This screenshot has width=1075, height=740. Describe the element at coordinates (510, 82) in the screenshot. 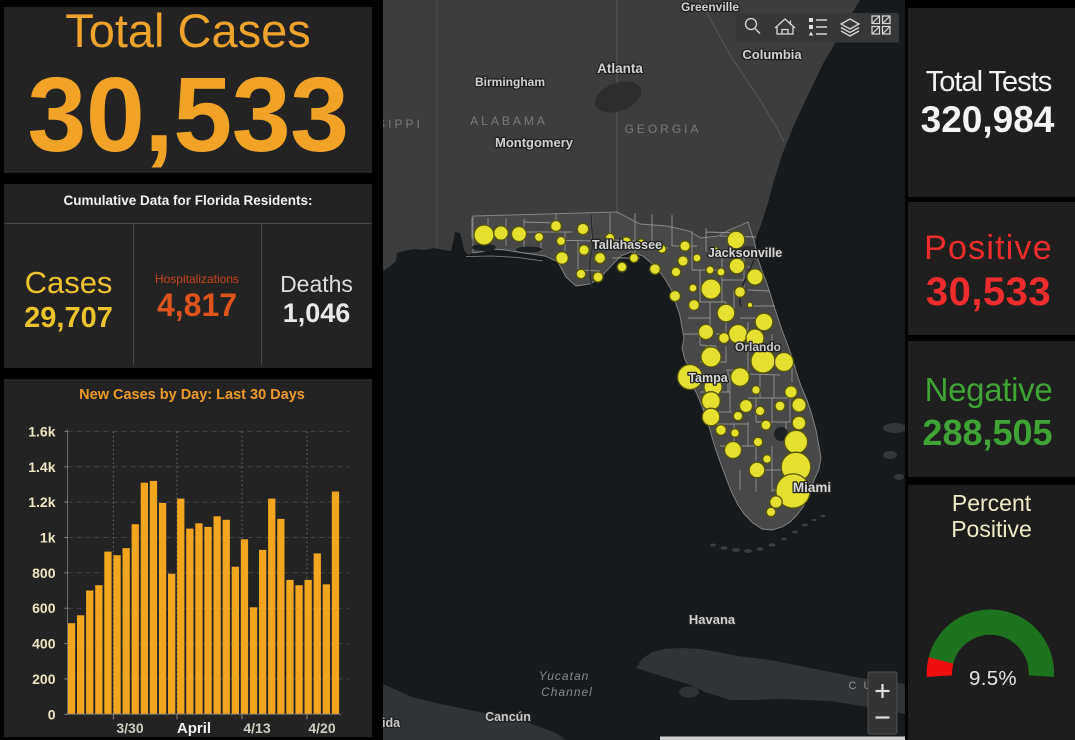

I see `svg-text: Birmingham` at that location.